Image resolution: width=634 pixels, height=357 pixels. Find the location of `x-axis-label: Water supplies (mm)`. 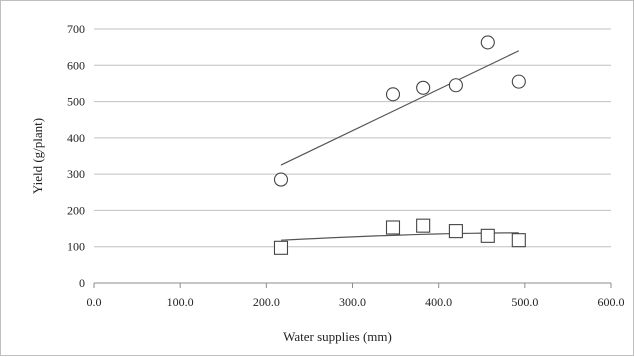

x-axis-label: Water supplies (mm) is located at coordinates (337, 336).